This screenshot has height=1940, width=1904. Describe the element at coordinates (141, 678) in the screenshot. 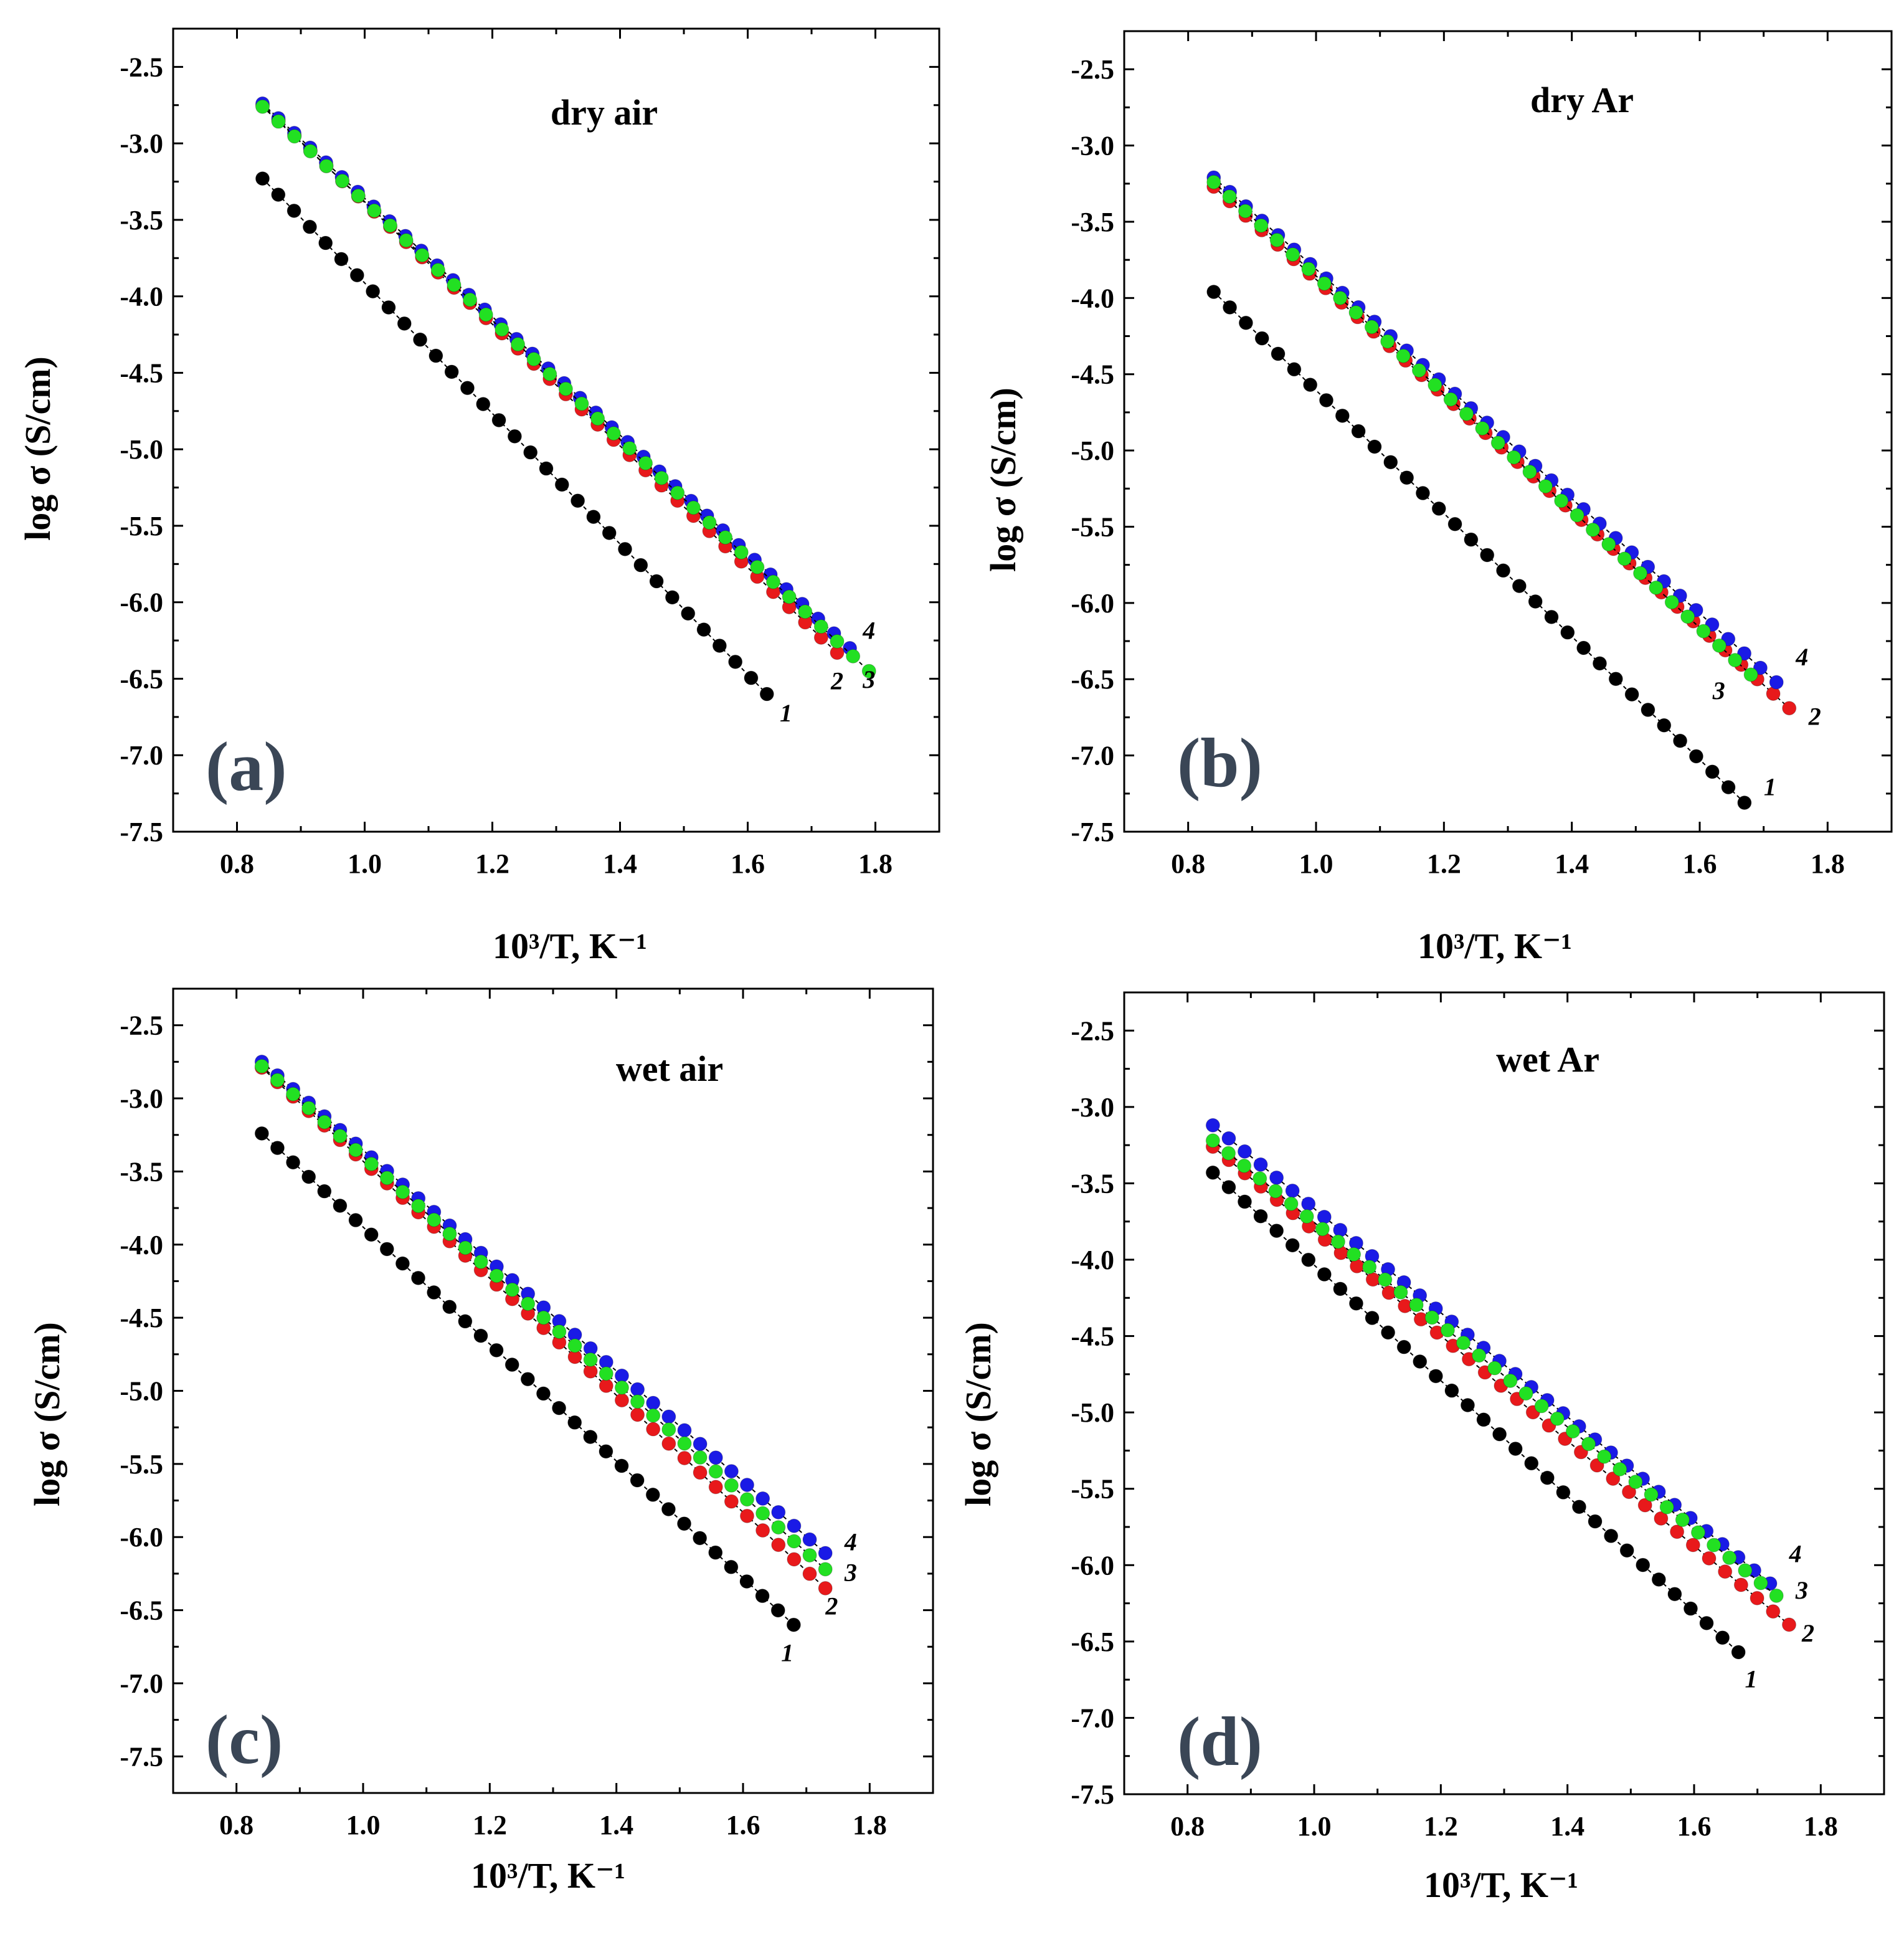

I see `y-tick-label: -6.5` at that location.